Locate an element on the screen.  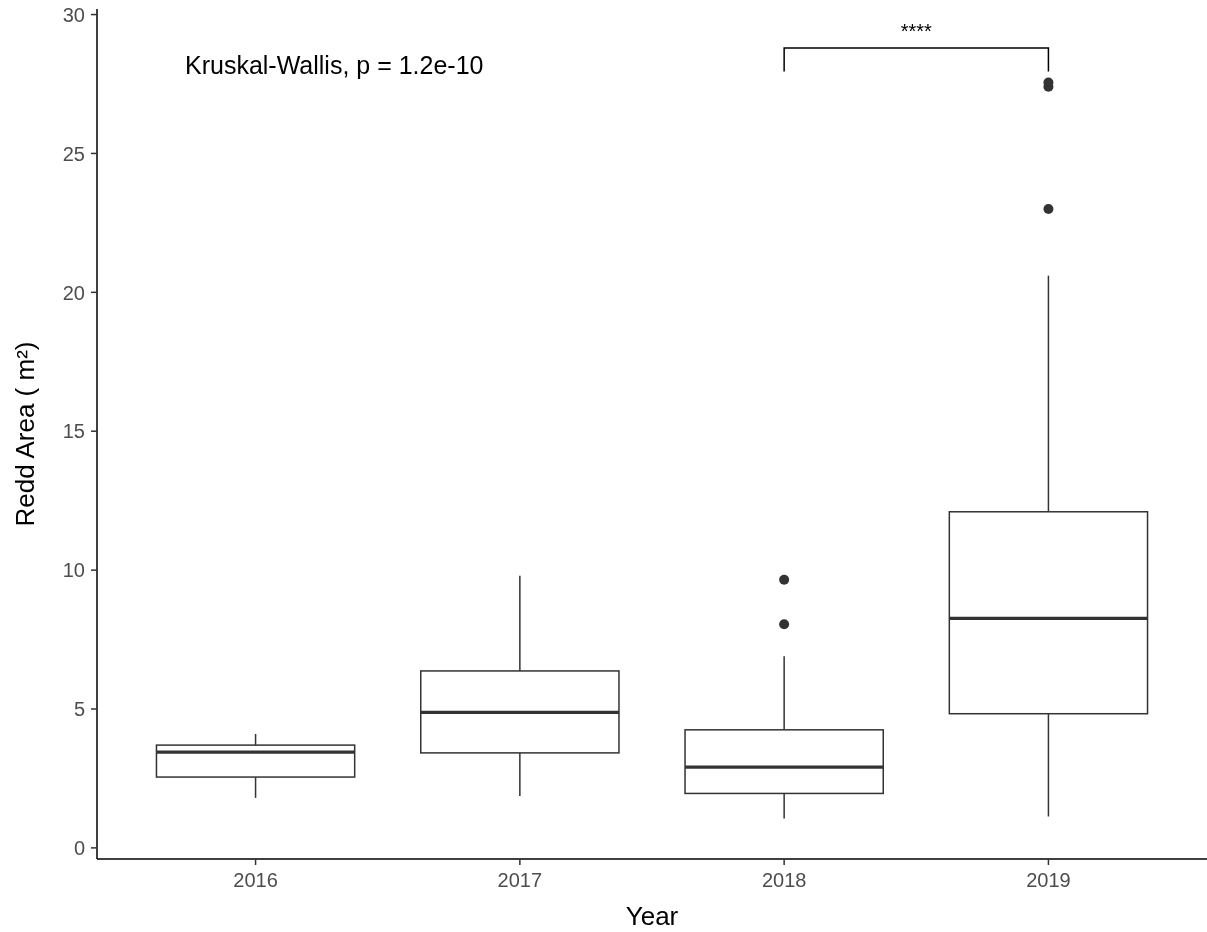
y-tick-label: 15 is located at coordinates (73, 431).